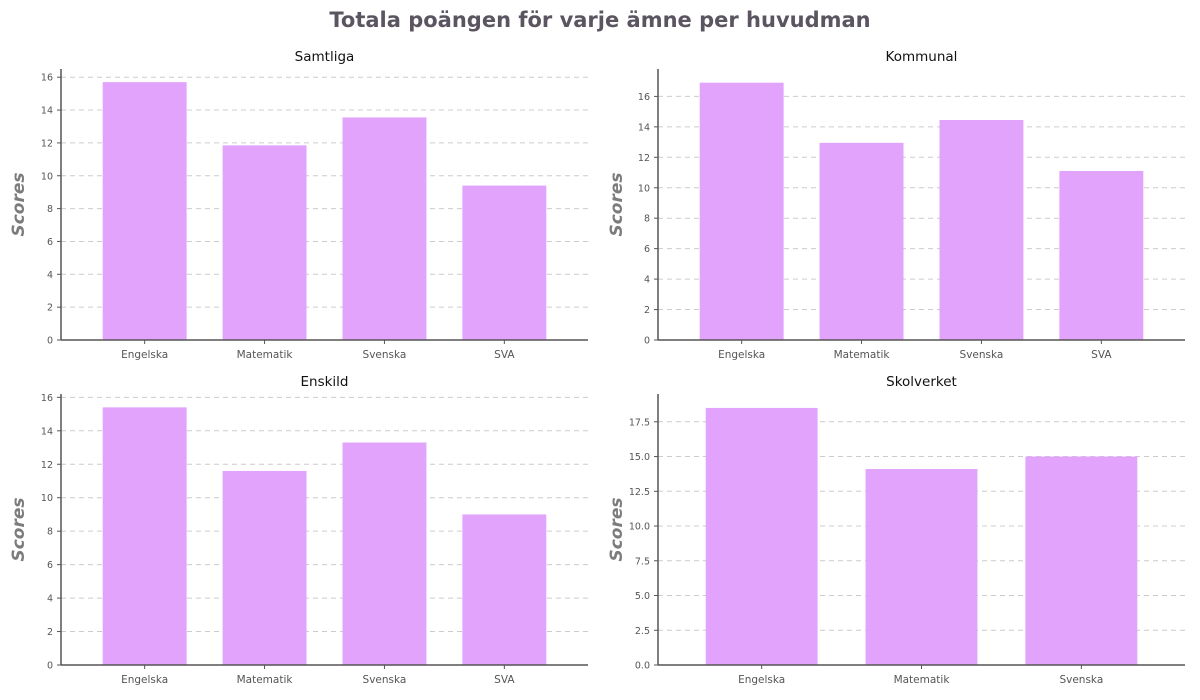 This screenshot has height=700, width=1200. Describe the element at coordinates (639, 422) in the screenshot. I see `y-tick-label: 17.5` at that location.